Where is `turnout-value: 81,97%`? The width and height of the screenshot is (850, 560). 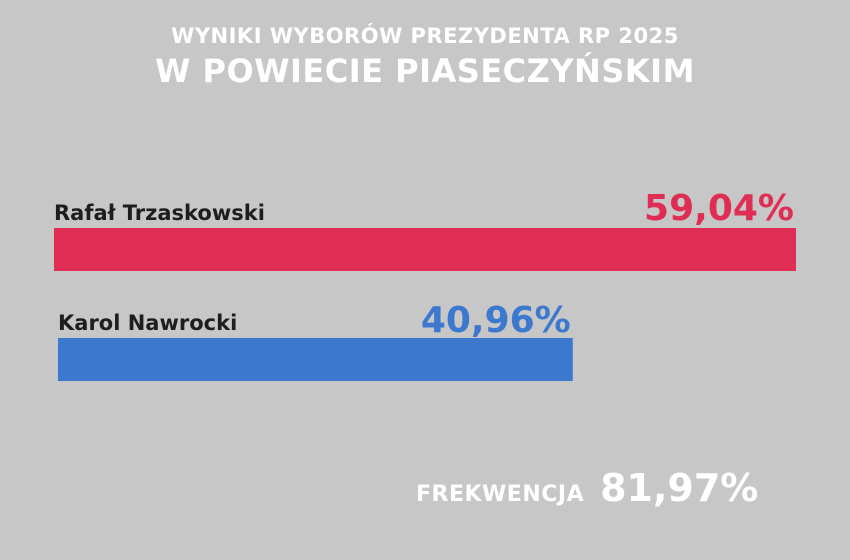 turnout-value: 81,97% is located at coordinates (679, 488).